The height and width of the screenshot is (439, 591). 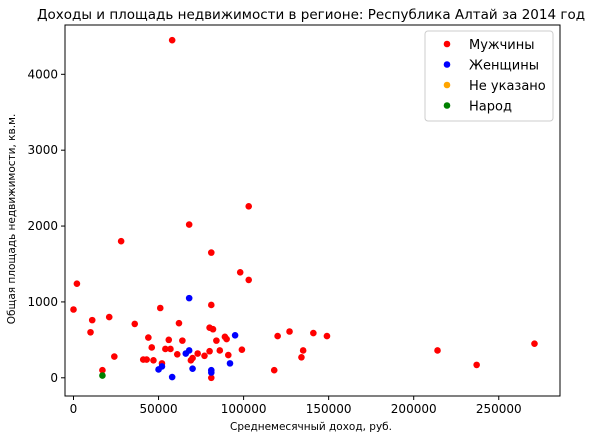 I want to click on x-tick-label: 50000, so click(x=158, y=409).